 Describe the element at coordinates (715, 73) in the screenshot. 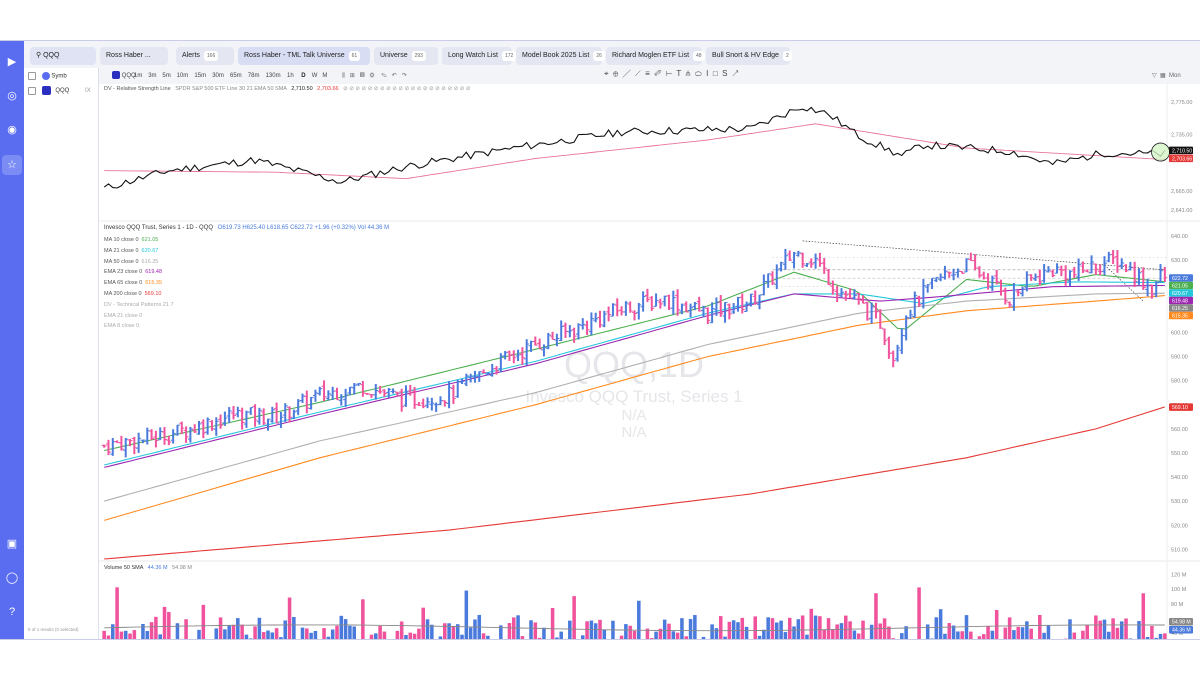

I see `rectangle-icon: □` at that location.